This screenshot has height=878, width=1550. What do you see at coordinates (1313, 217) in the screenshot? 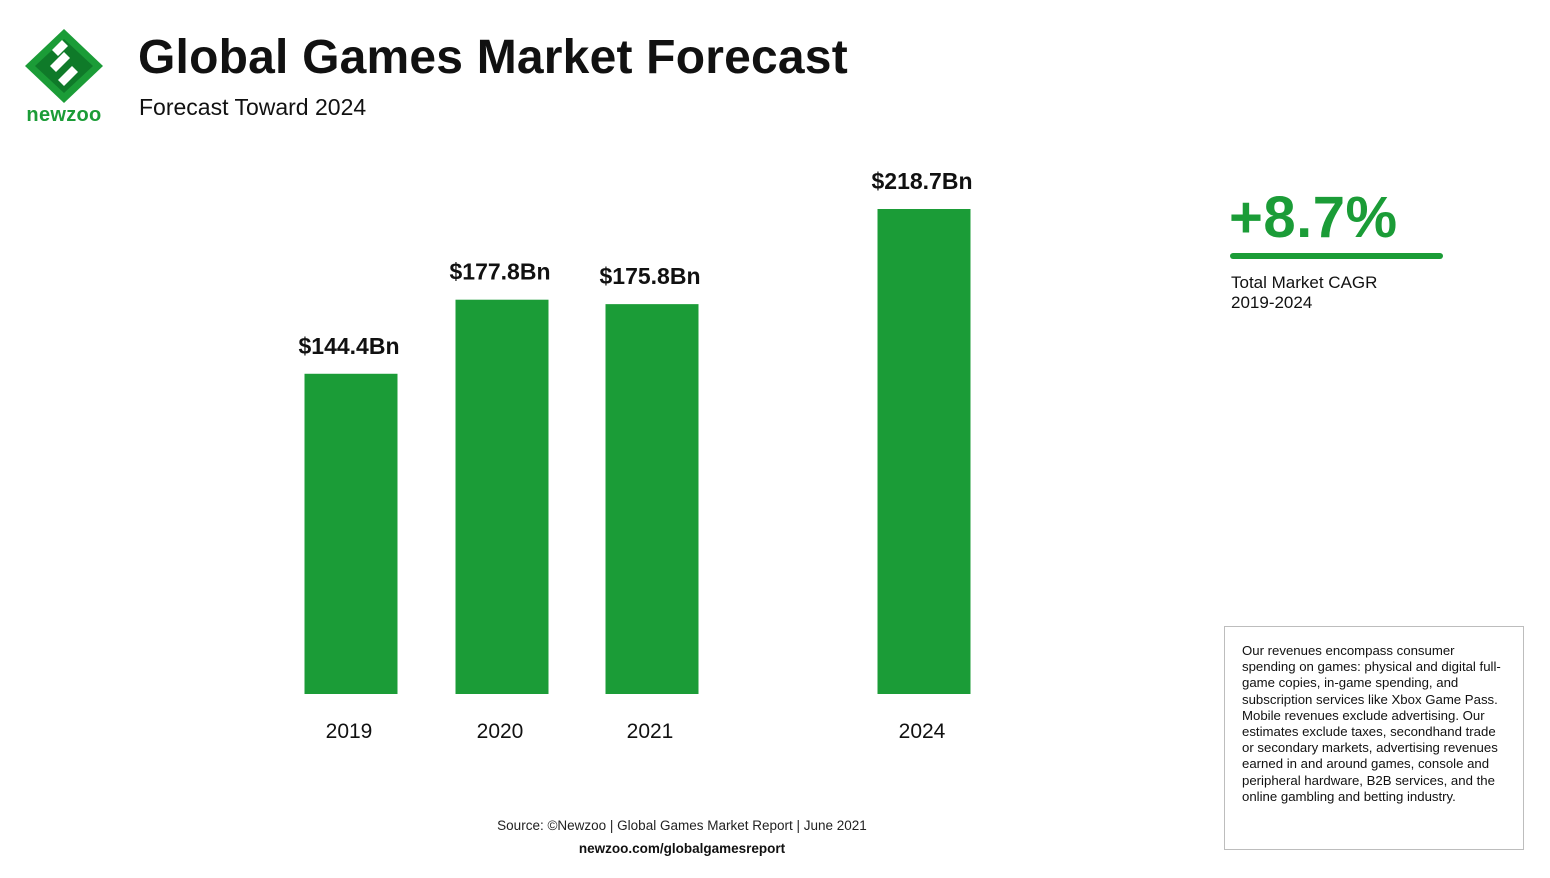
I see `cagr-value: +8.7%` at bounding box center [1313, 217].